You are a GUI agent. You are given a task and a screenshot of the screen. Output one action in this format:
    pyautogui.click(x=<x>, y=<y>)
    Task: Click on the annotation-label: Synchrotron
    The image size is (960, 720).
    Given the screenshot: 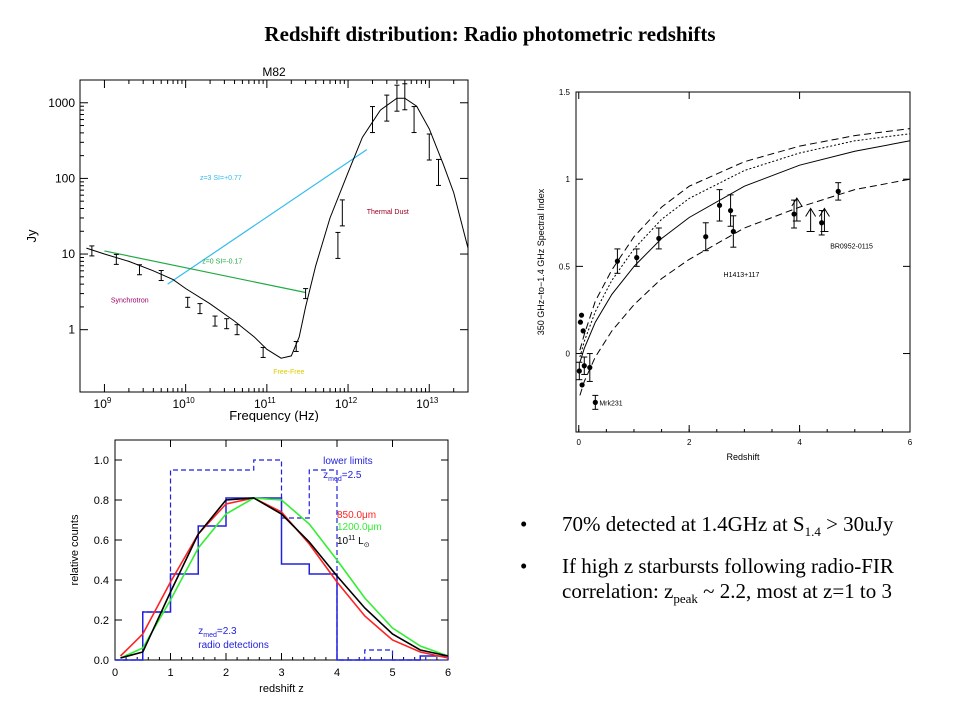 What is the action you would take?
    pyautogui.click(x=130, y=300)
    